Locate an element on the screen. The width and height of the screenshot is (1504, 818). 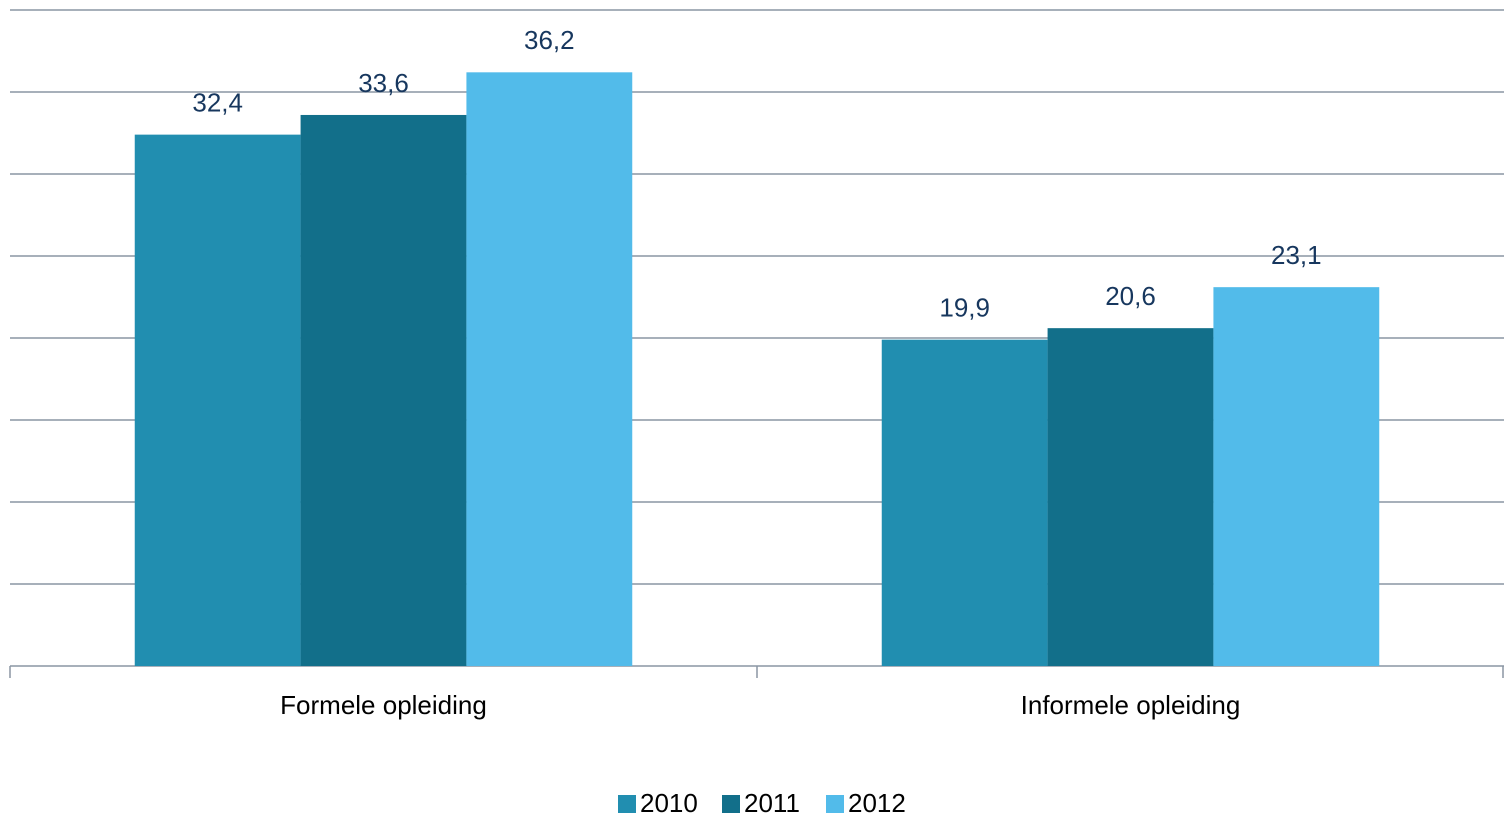
value-label: 19,9 is located at coordinates (964, 308).